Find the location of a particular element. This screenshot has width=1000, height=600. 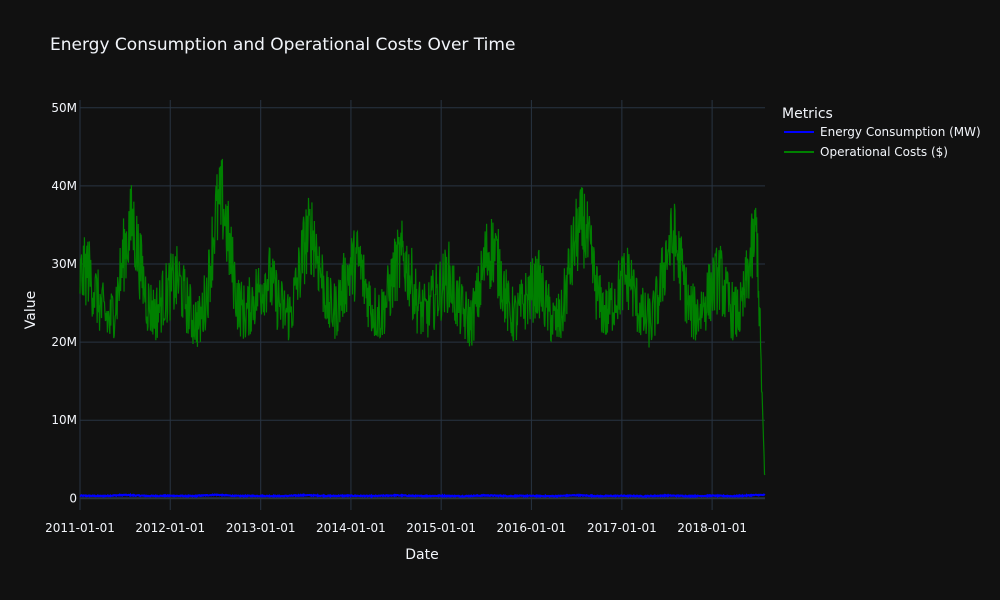

x-axis-title: Date is located at coordinates (421, 555).